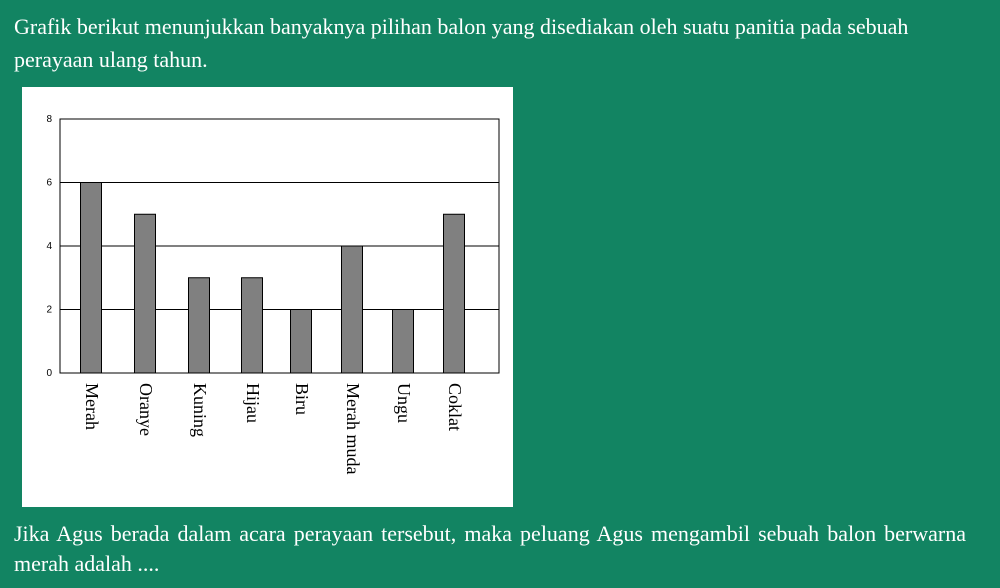  I want to click on y-tick-label: 6, so click(49, 183).